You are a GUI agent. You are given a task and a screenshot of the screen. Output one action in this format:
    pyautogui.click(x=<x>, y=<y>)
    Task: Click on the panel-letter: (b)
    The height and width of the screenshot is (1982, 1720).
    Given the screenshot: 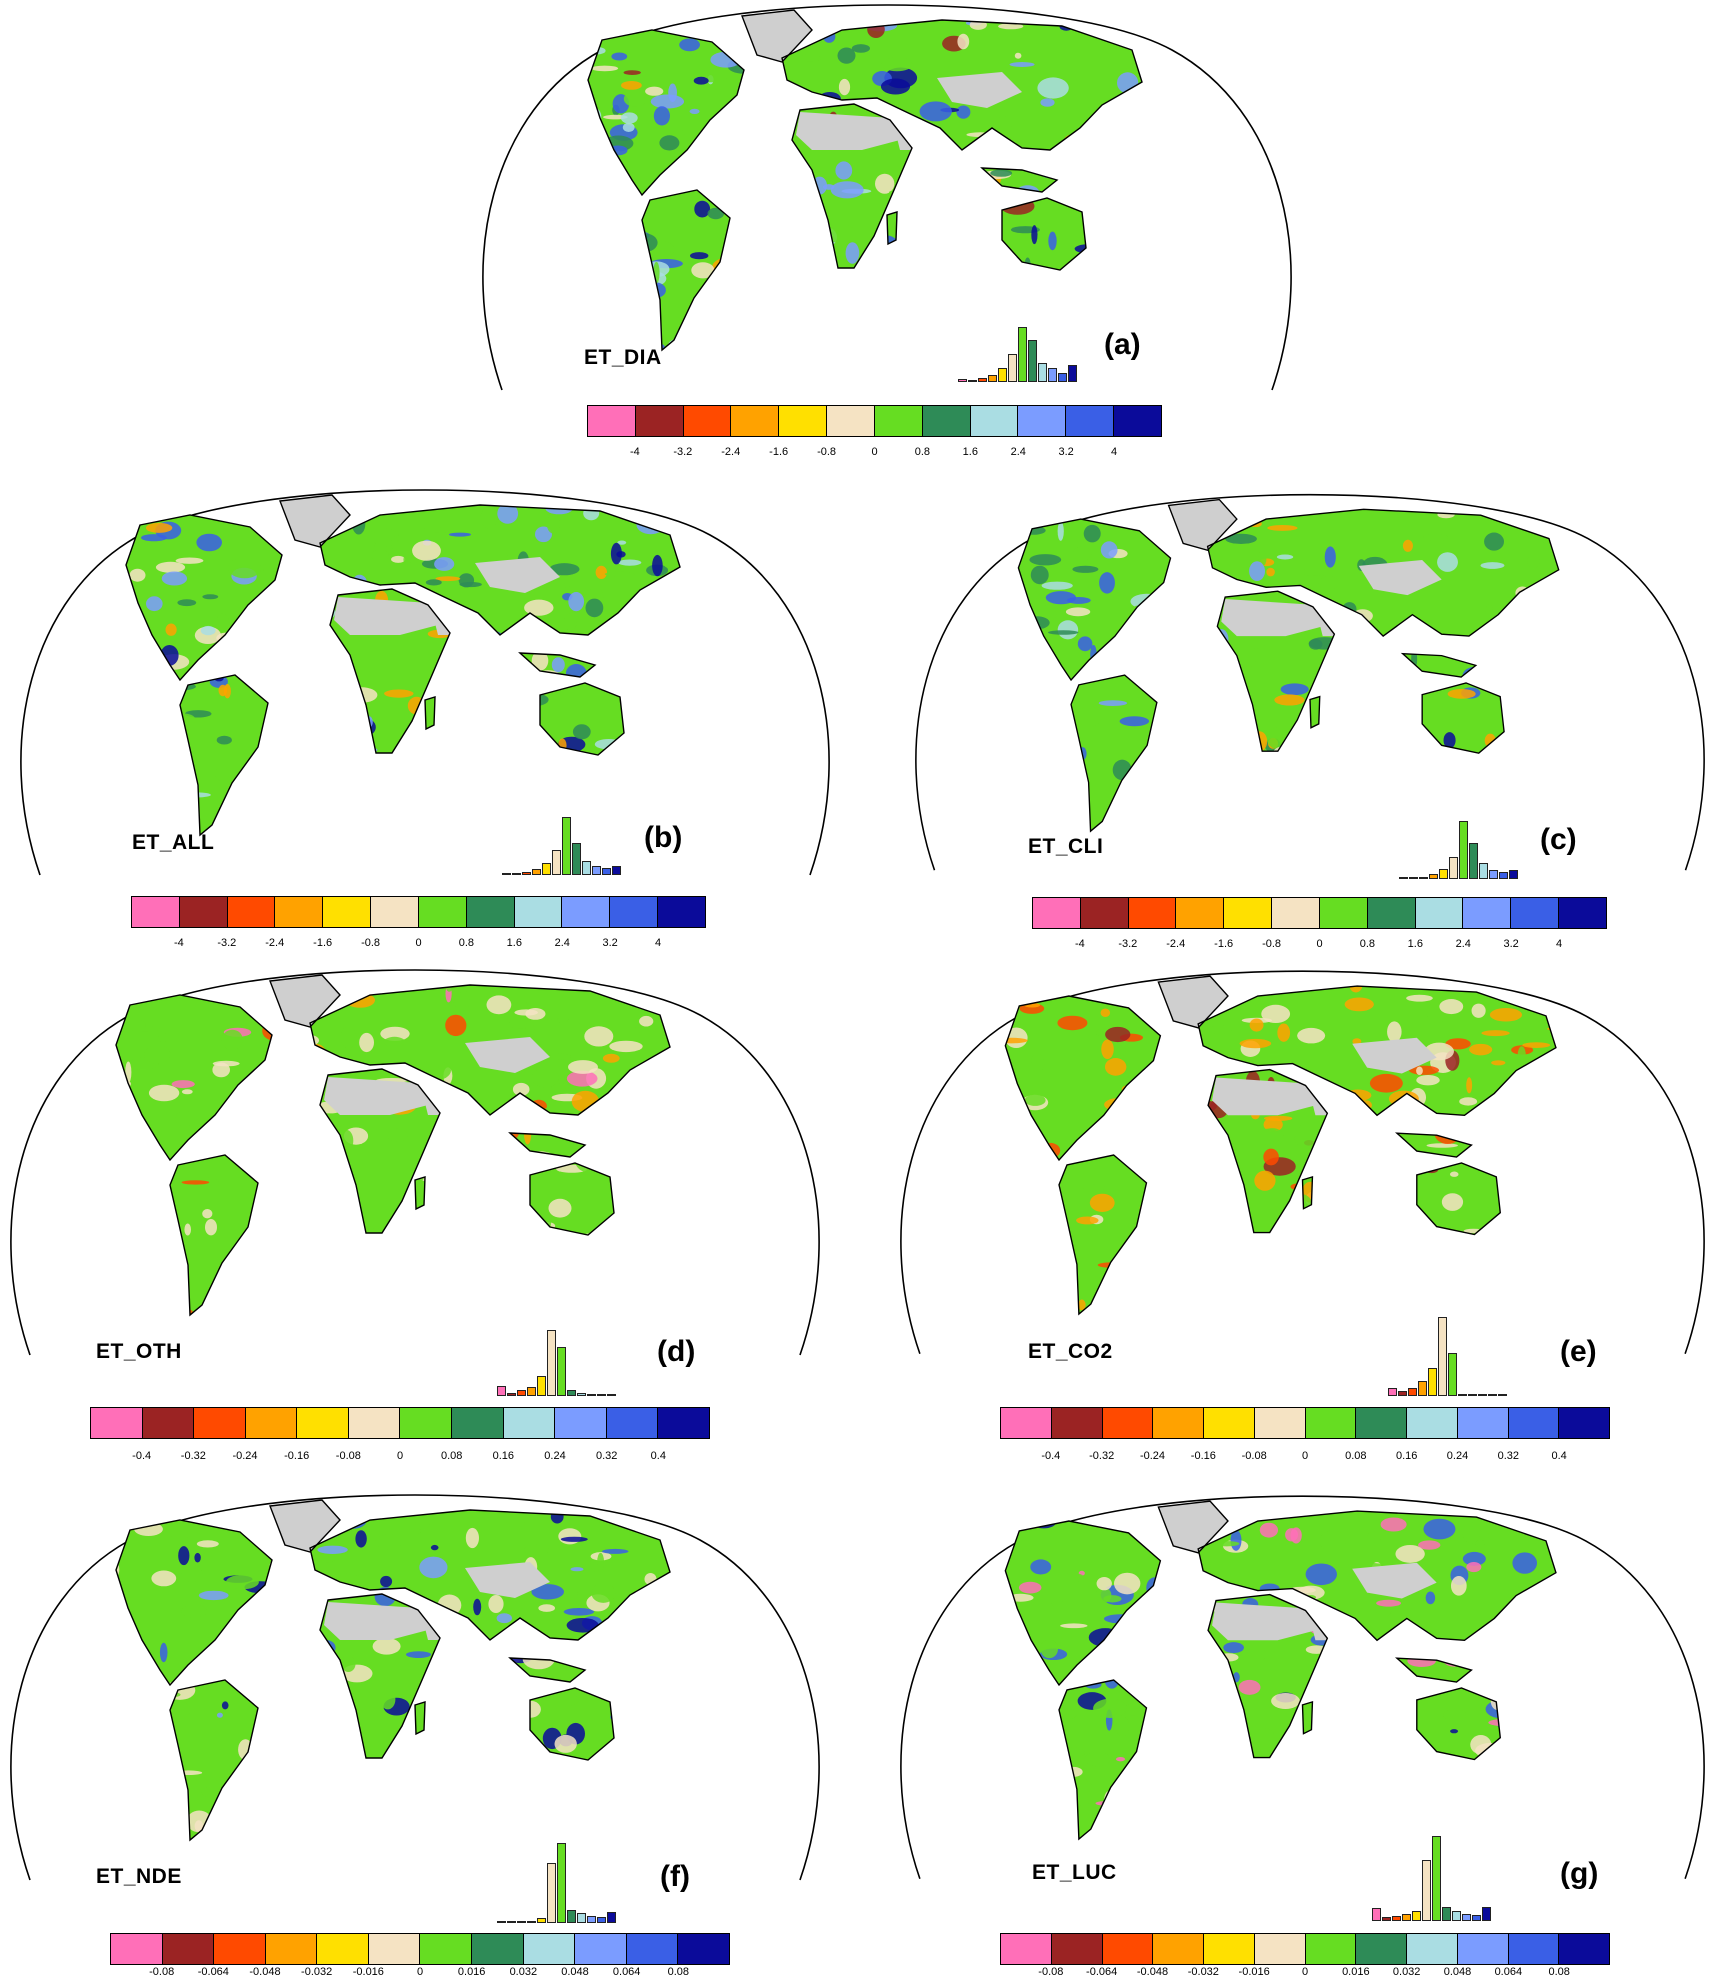 What is the action you would take?
    pyautogui.click(x=663, y=837)
    